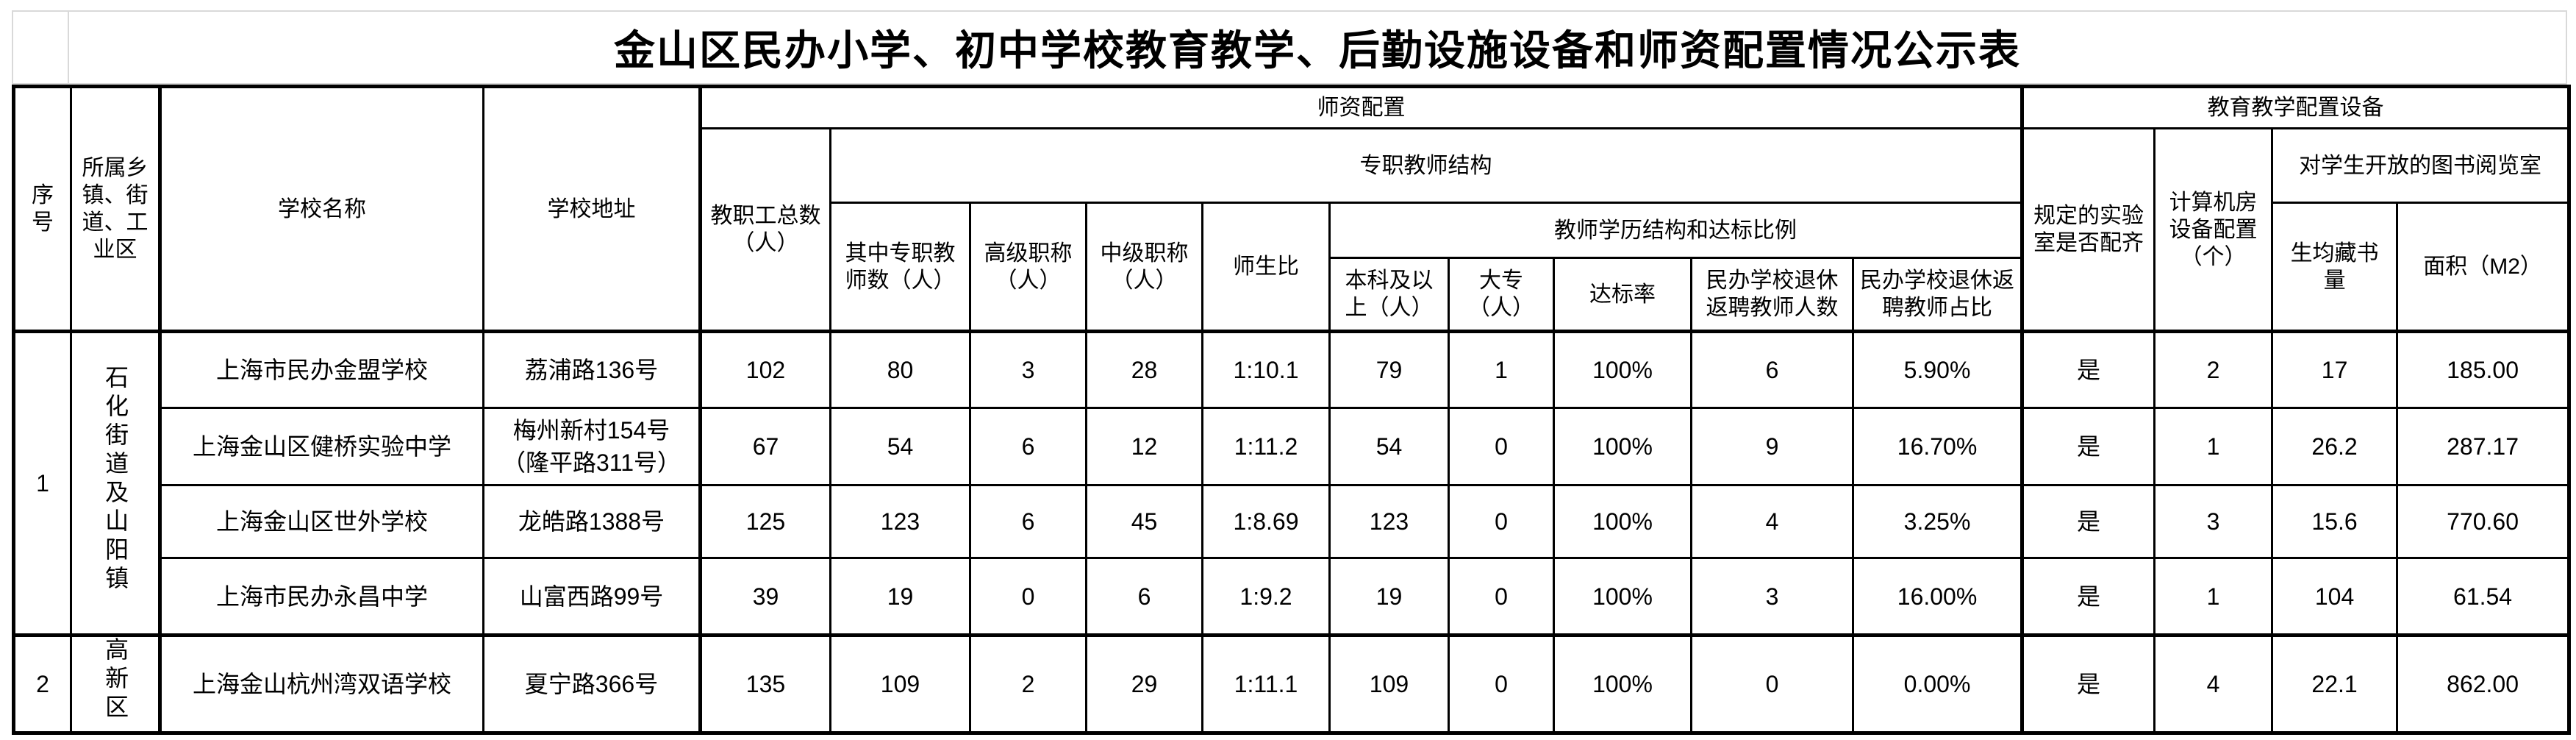 Image resolution: width=2576 pixels, height=740 pixels. What do you see at coordinates (116, 208) in the screenshot?
I see `col-header-district: 所属乡 镇、街 道、工 业区` at bounding box center [116, 208].